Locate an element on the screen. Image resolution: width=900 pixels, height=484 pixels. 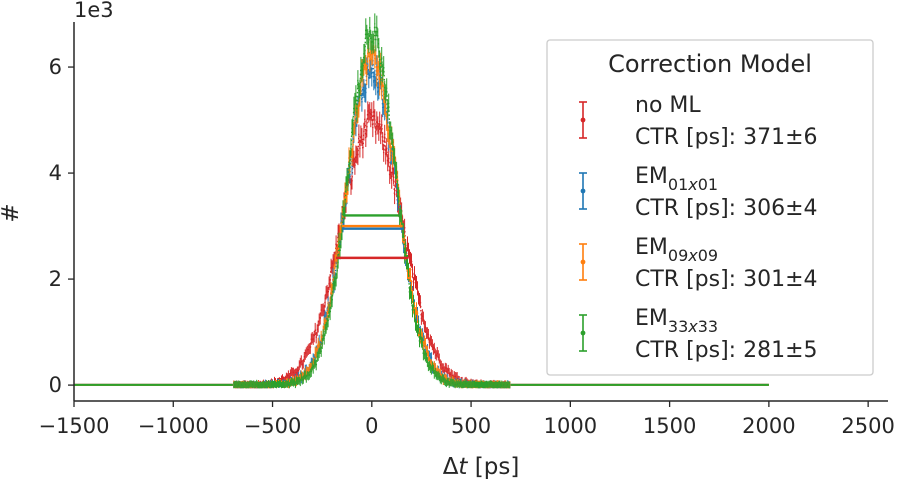
legend-name: EM33x33 is located at coordinates (676, 321).